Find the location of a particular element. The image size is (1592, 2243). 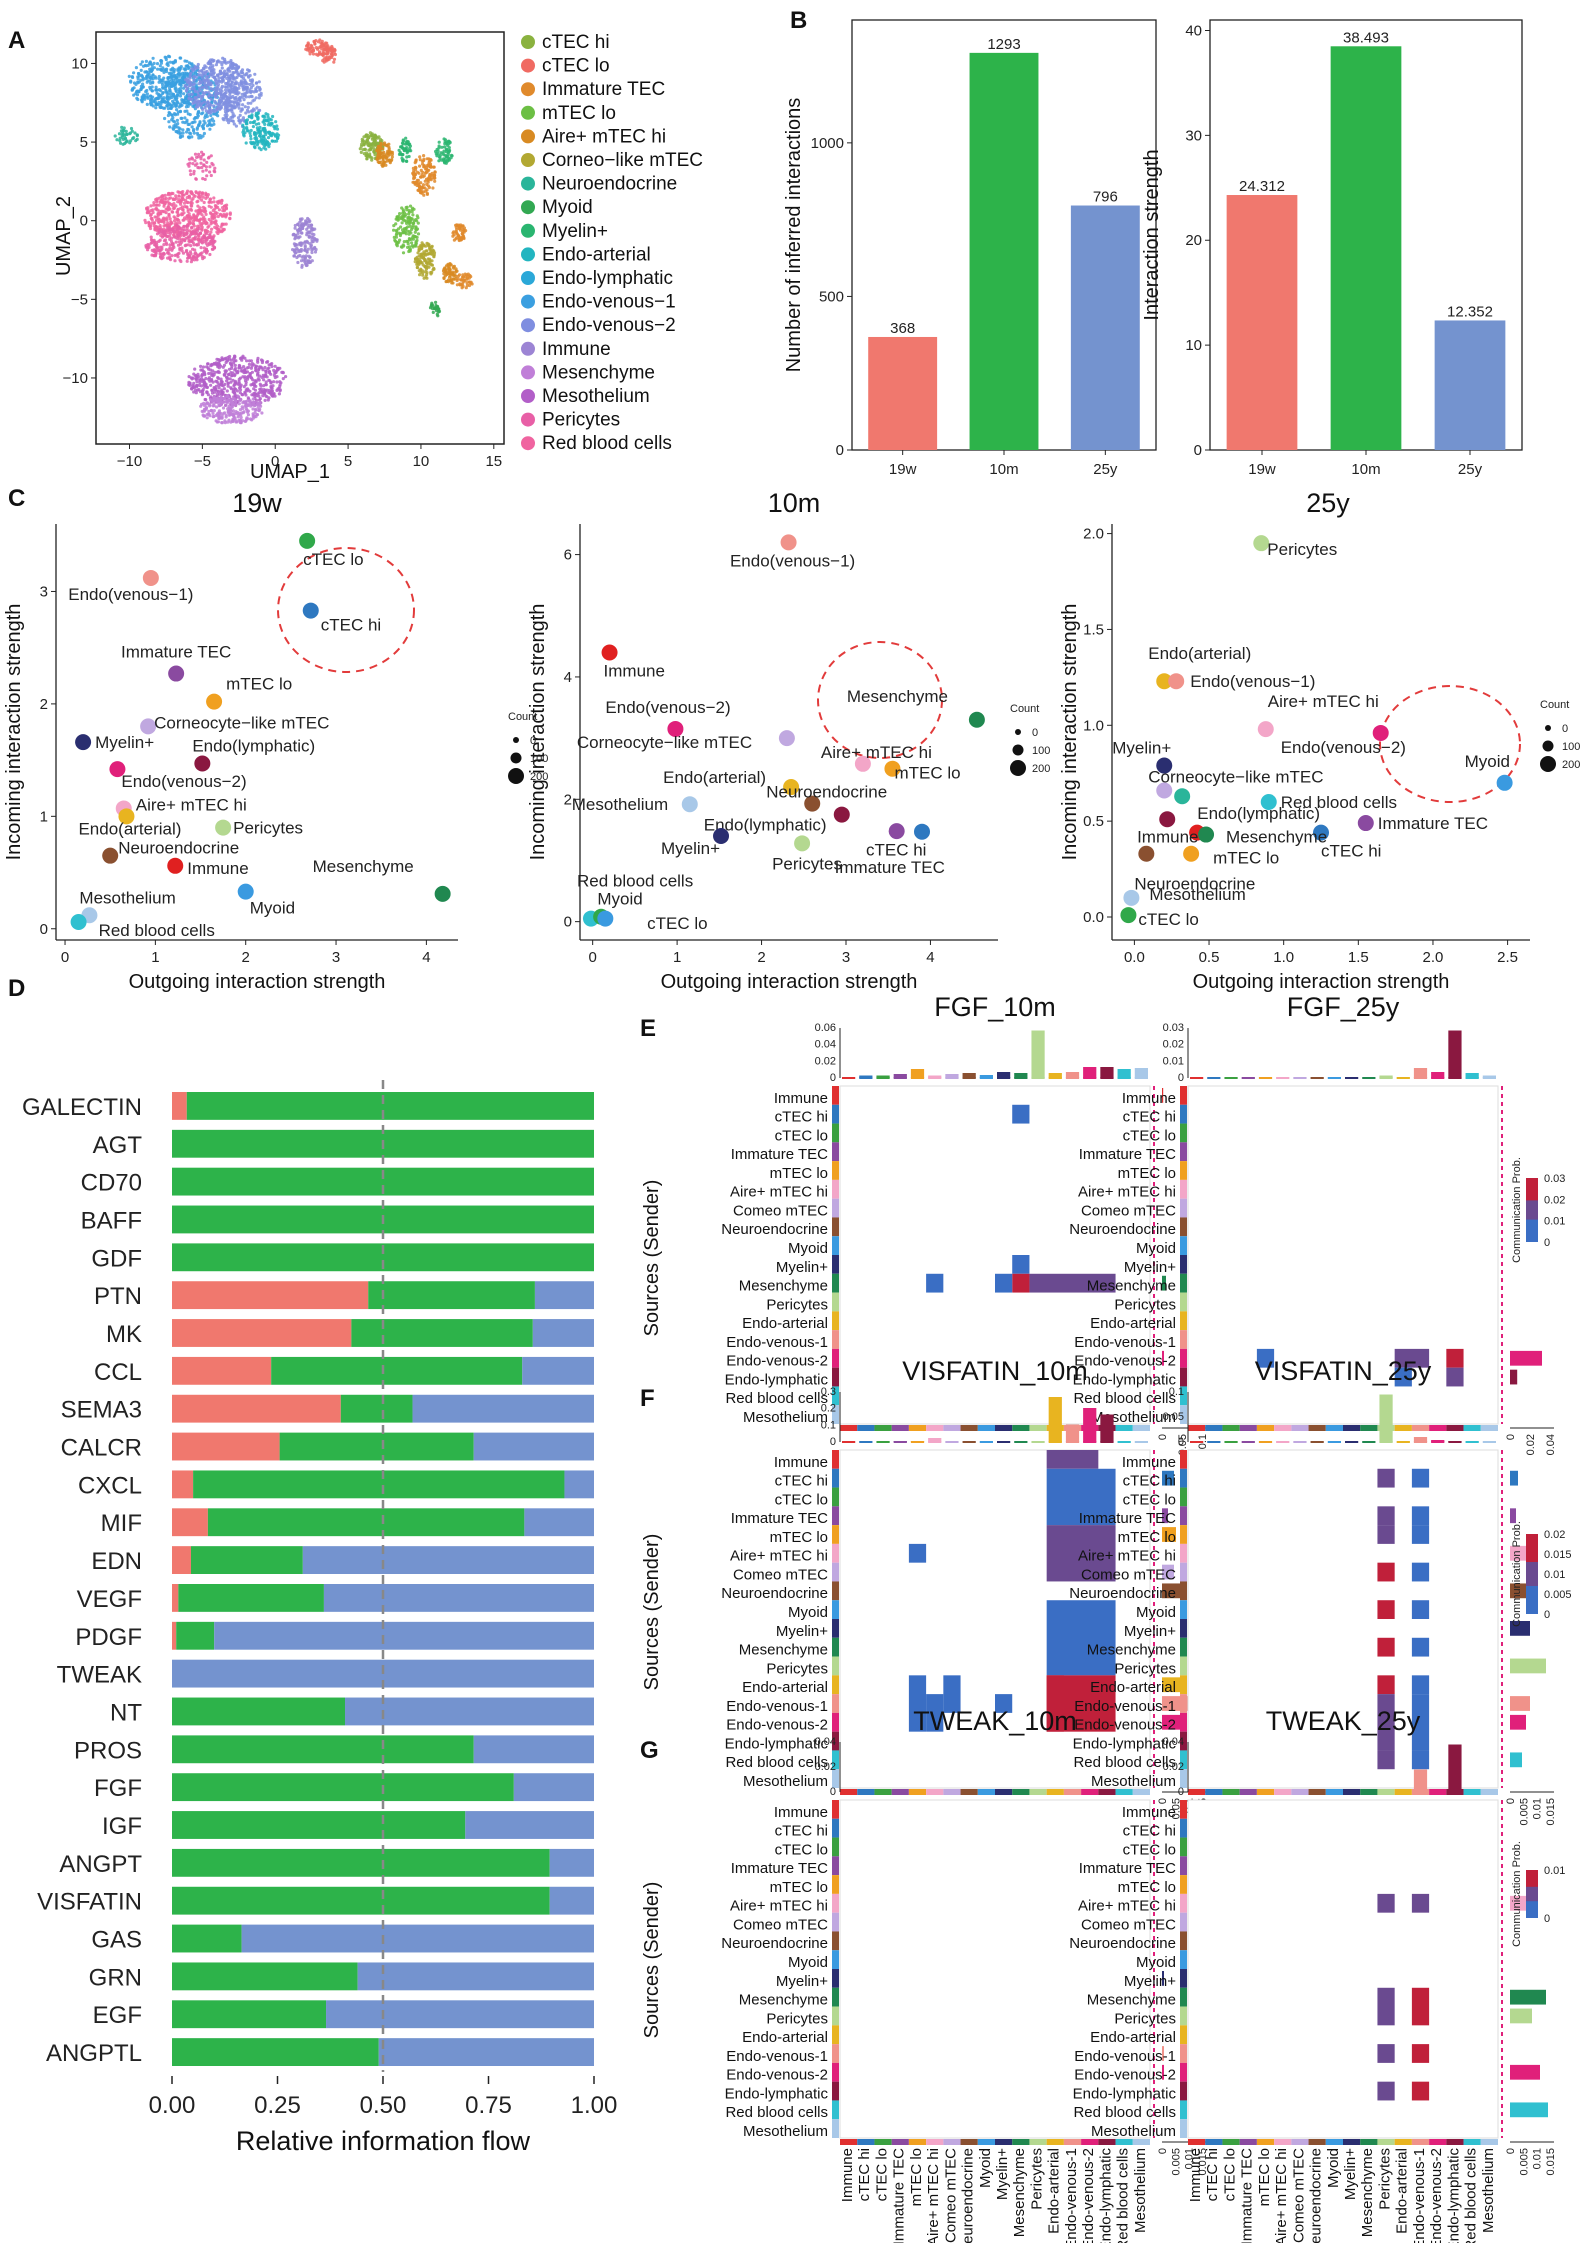

flow-category-label: FGF is located at coordinates (118, 1788).